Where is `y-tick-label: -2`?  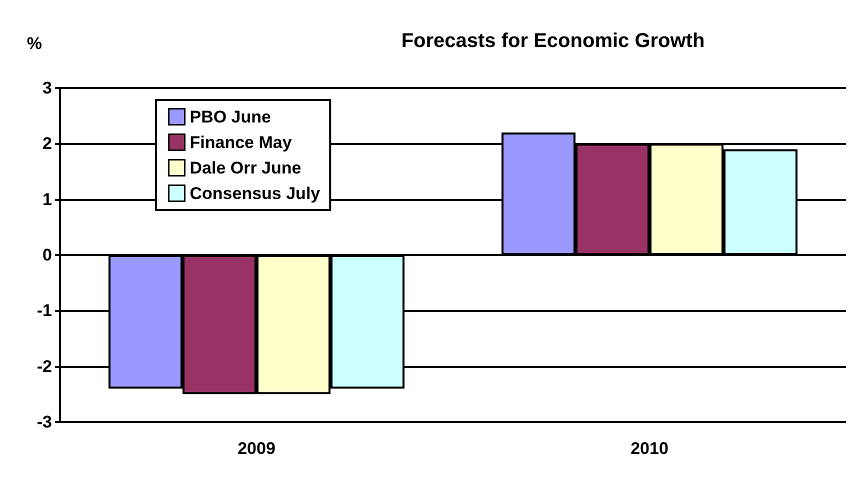 y-tick-label: -2 is located at coordinates (44, 366).